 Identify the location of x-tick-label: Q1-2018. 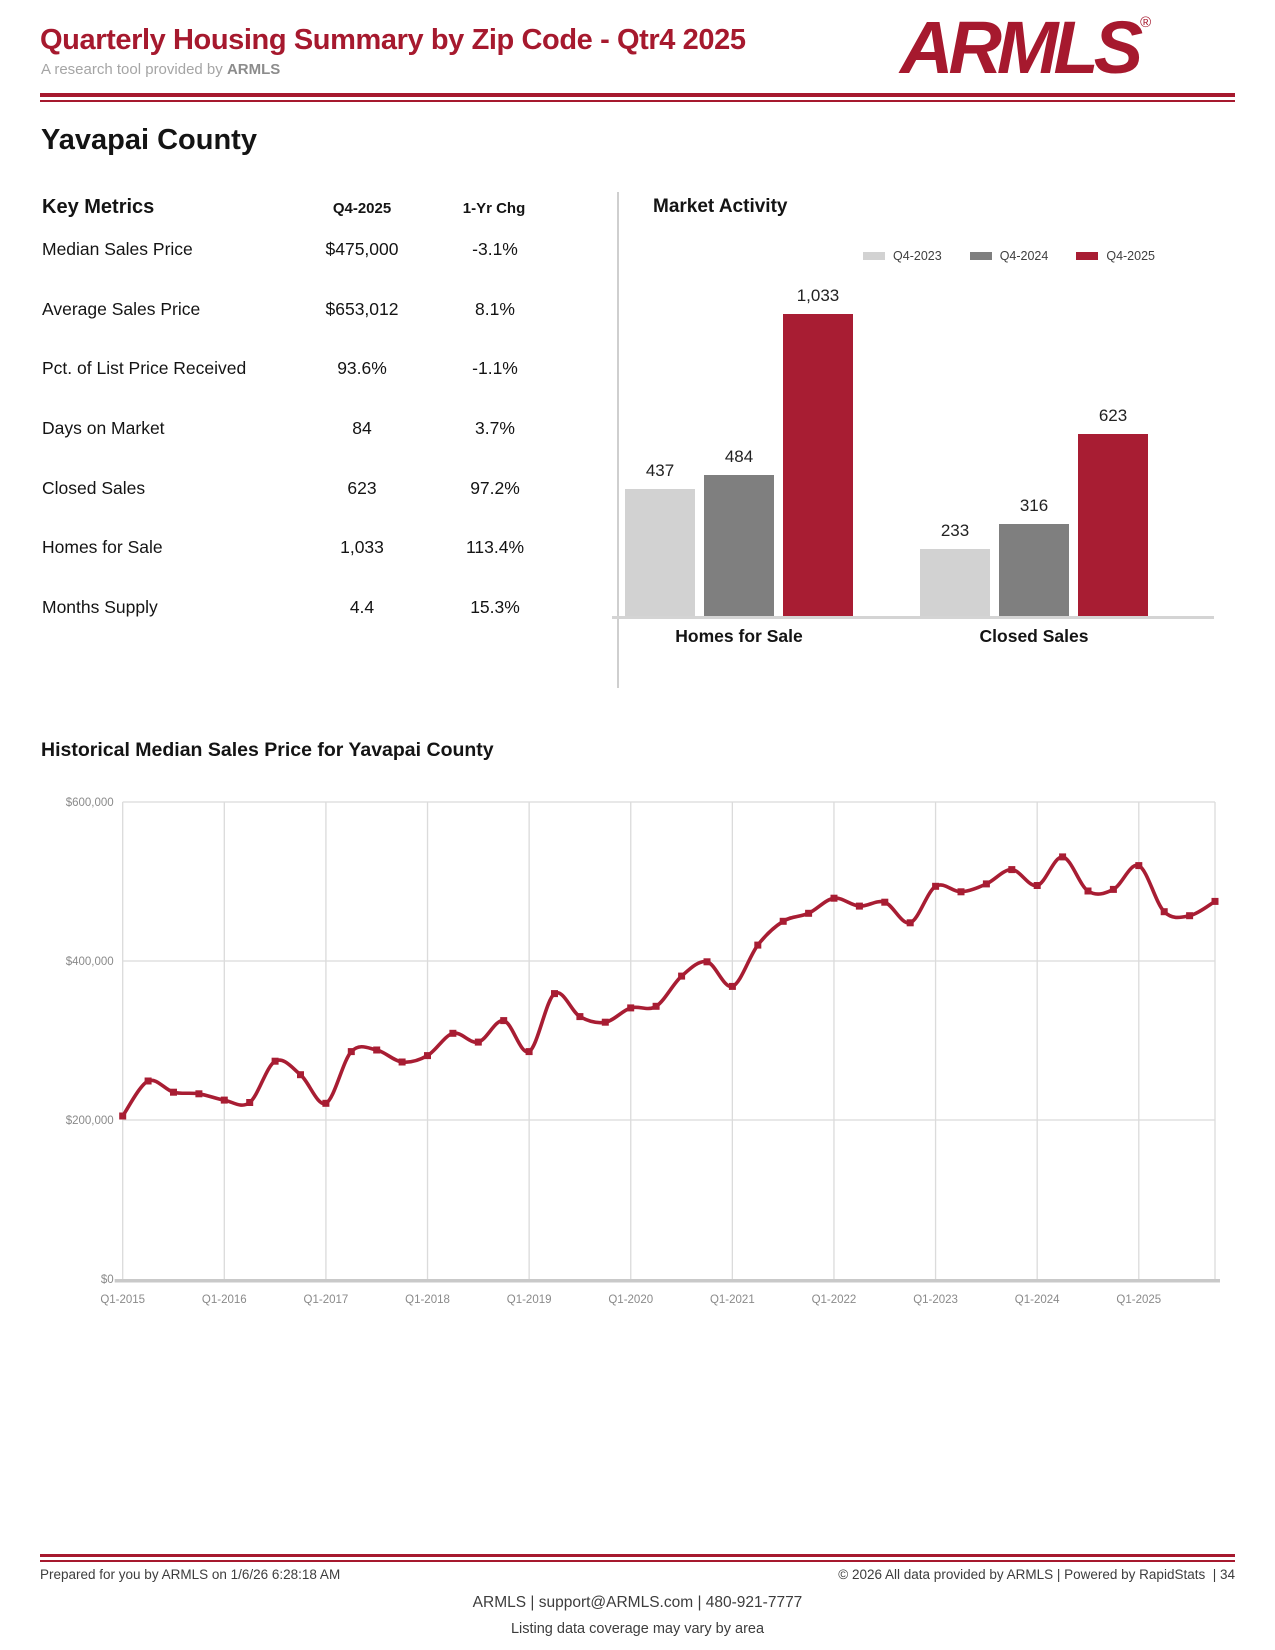
(427, 1300).